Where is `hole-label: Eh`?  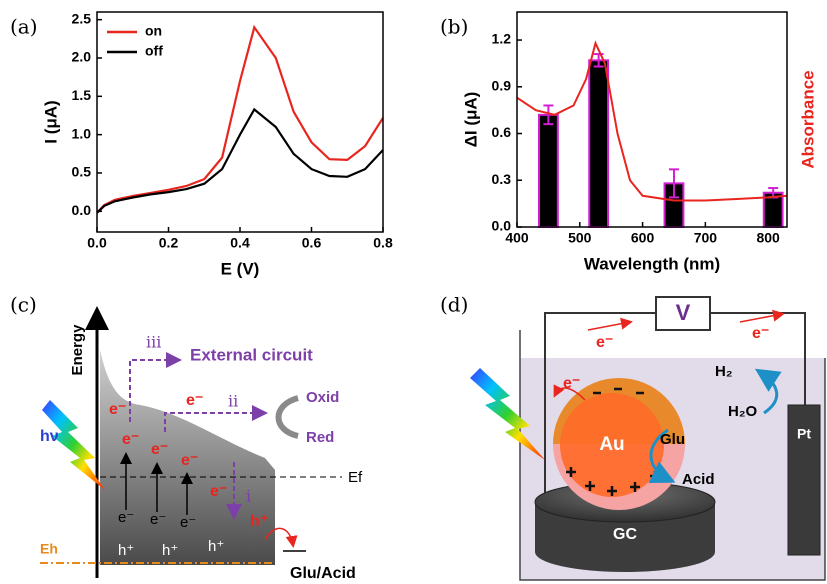
hole-label: Eh is located at coordinates (49, 549).